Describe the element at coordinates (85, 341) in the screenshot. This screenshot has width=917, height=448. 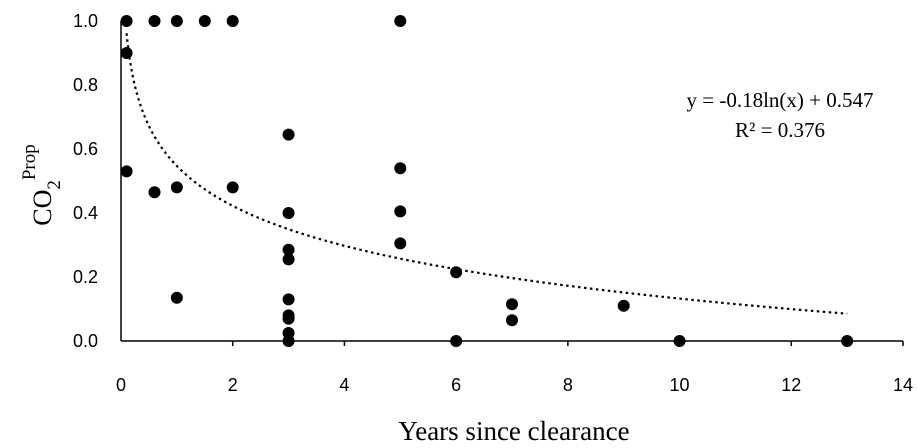
I see `y-tick-label: 0.0` at that location.